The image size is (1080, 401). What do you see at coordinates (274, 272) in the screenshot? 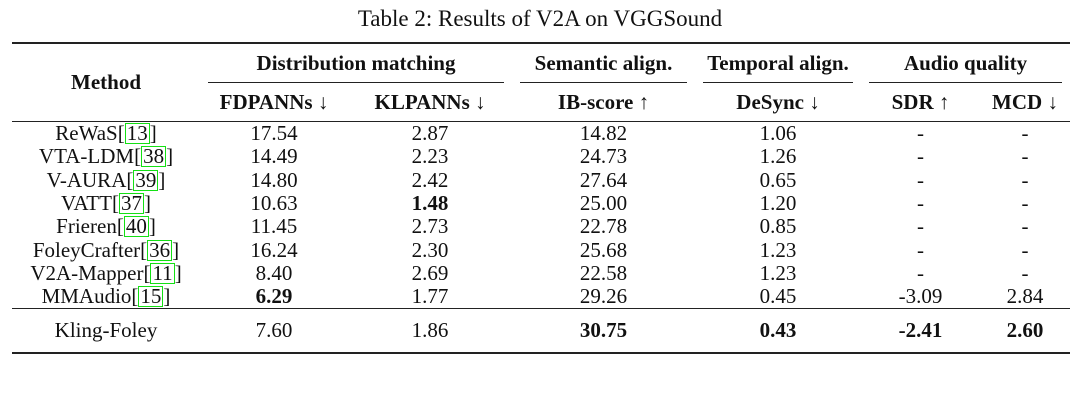
I see `cell-fd: 8.40` at bounding box center [274, 272].